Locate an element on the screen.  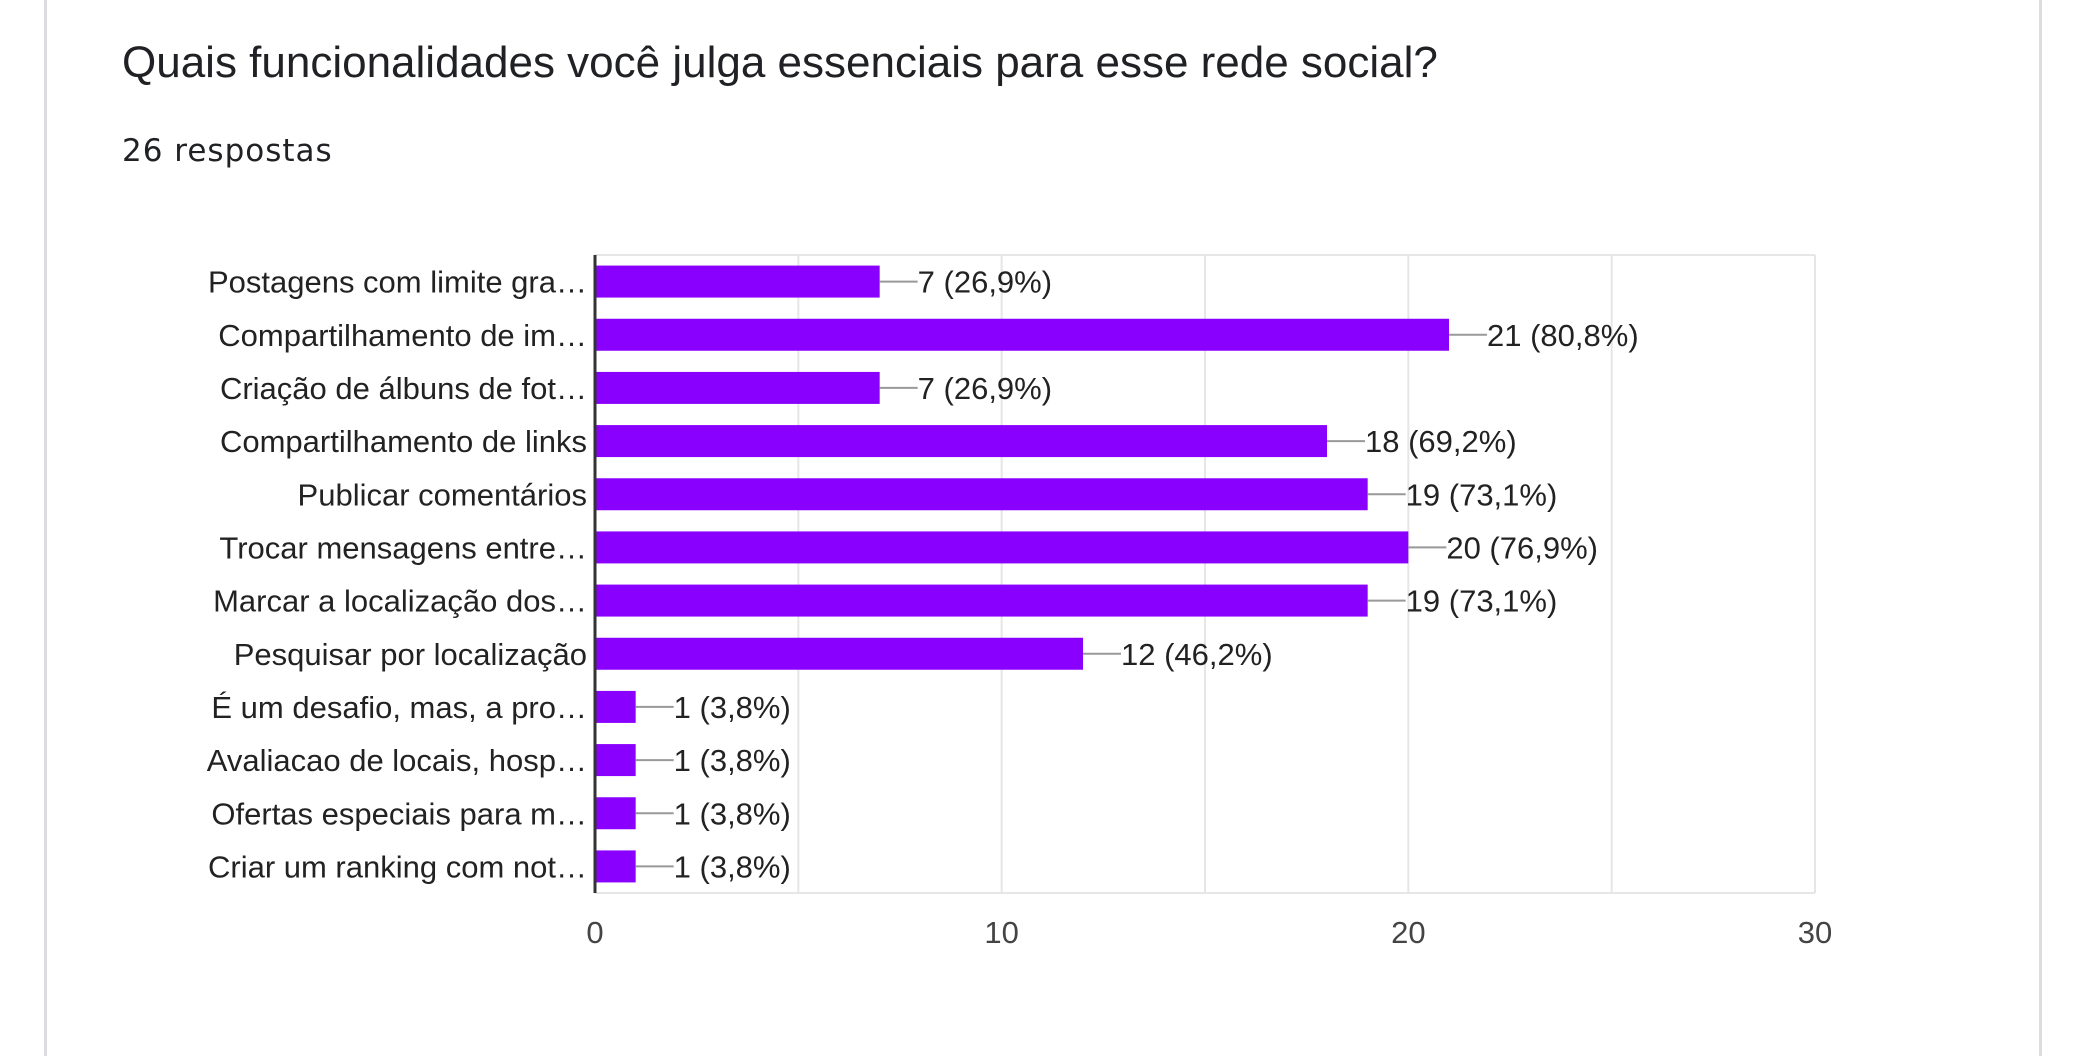
data-label: 20 (76,9%) is located at coordinates (1522, 547).